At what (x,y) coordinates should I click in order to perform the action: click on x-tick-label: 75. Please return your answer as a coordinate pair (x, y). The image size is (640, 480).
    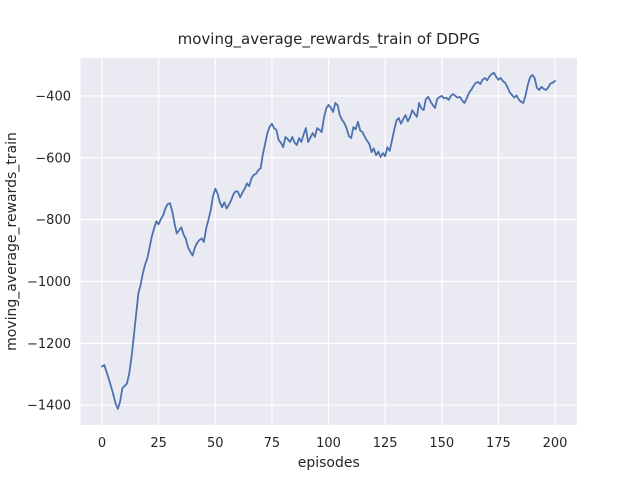
    Looking at the image, I should click on (272, 443).